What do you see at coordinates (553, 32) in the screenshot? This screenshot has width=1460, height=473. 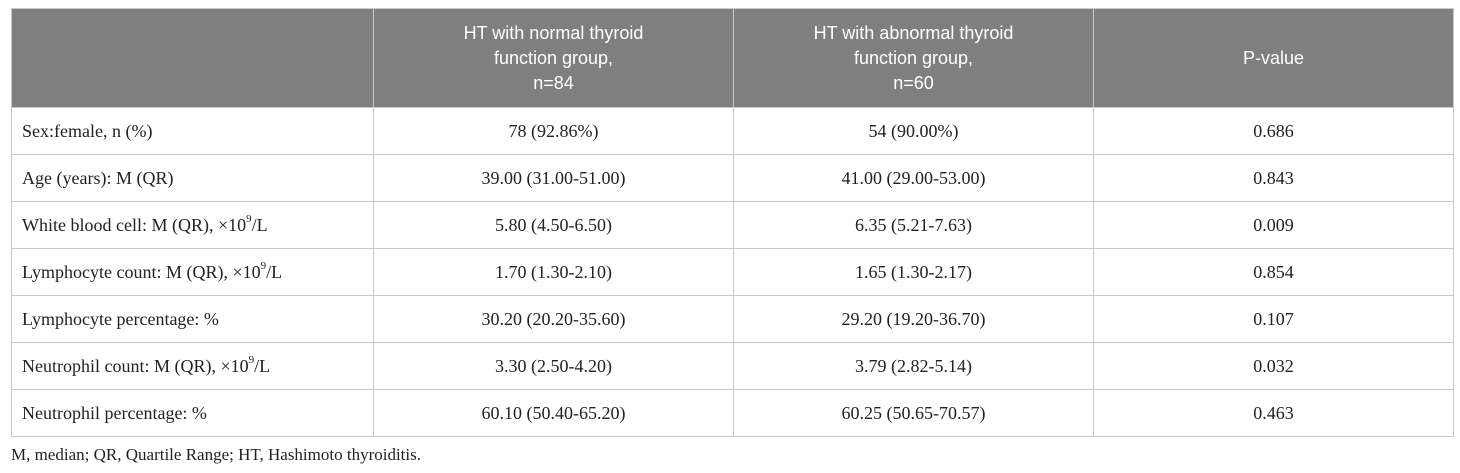 I see `header-normal-line-1: HT with normal thyroid` at bounding box center [553, 32].